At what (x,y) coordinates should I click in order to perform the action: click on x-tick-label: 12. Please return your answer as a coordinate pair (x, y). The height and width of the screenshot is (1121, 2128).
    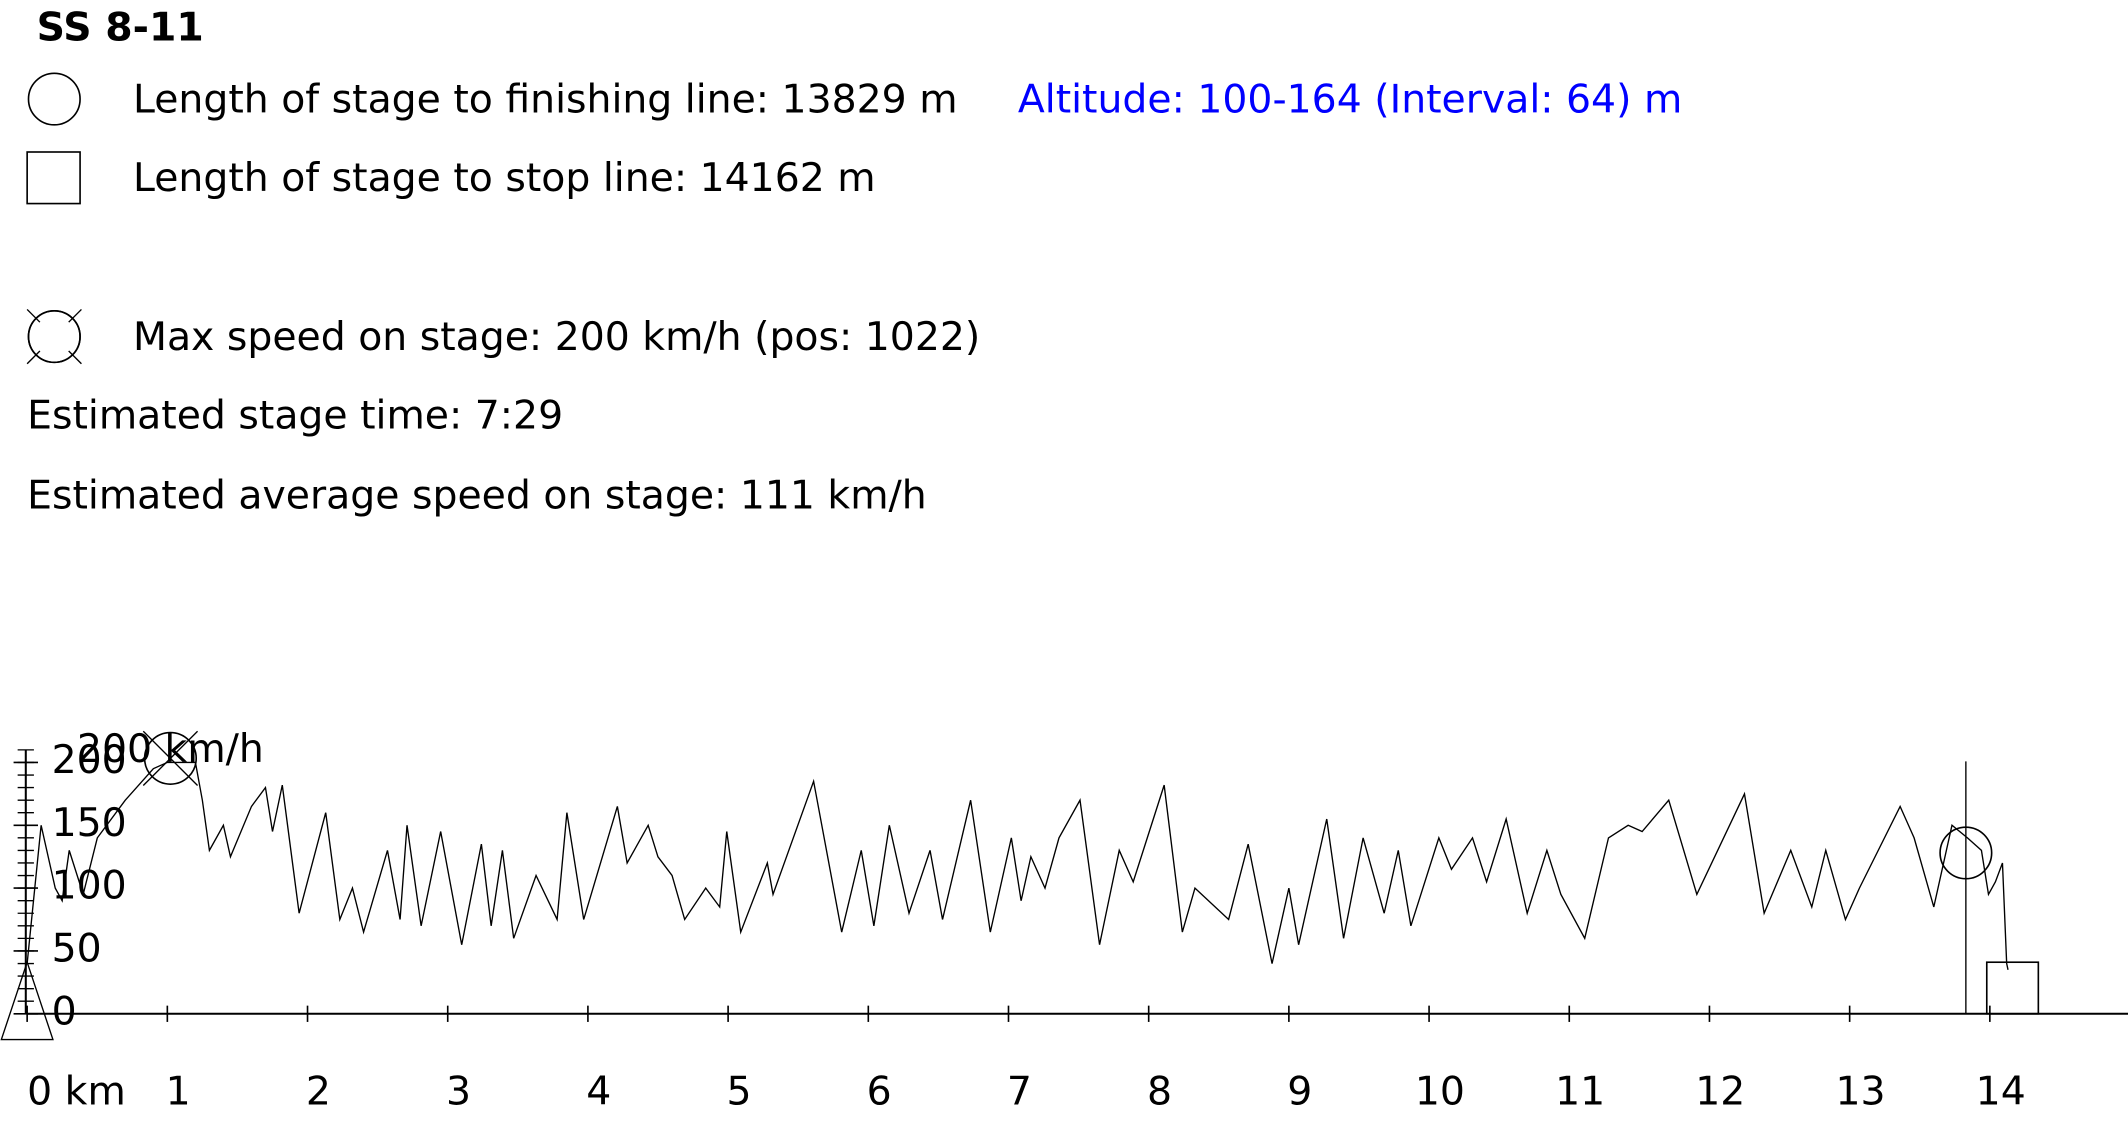
    Looking at the image, I should click on (1720, 1091).